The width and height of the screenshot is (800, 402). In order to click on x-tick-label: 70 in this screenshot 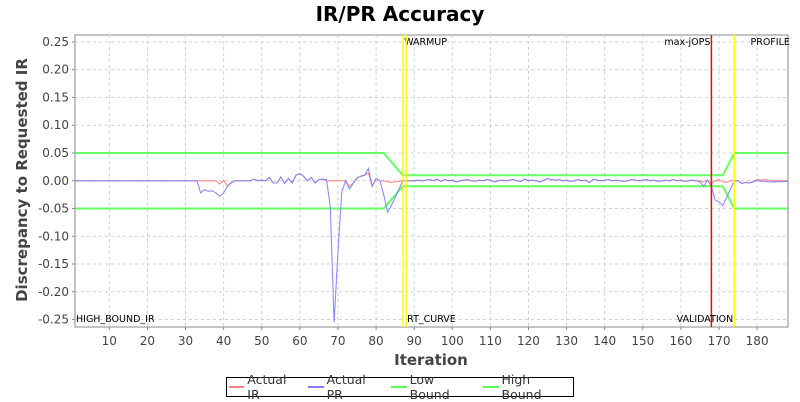, I will do `click(337, 341)`.